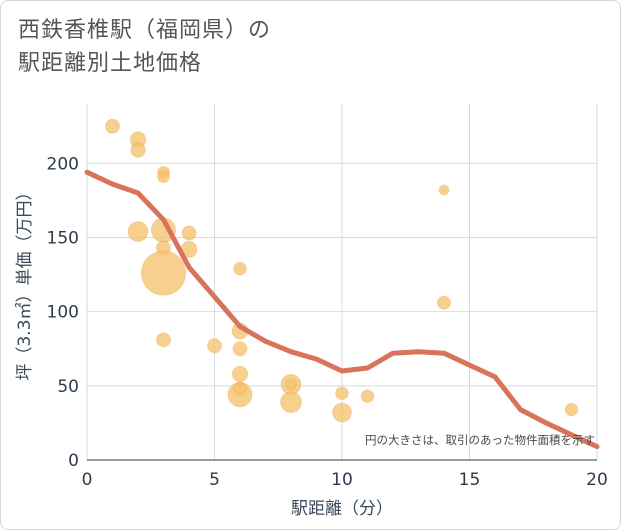 This screenshot has width=621, height=530. What do you see at coordinates (63, 313) in the screenshot?
I see `y-tick-label-100: 100` at bounding box center [63, 313].